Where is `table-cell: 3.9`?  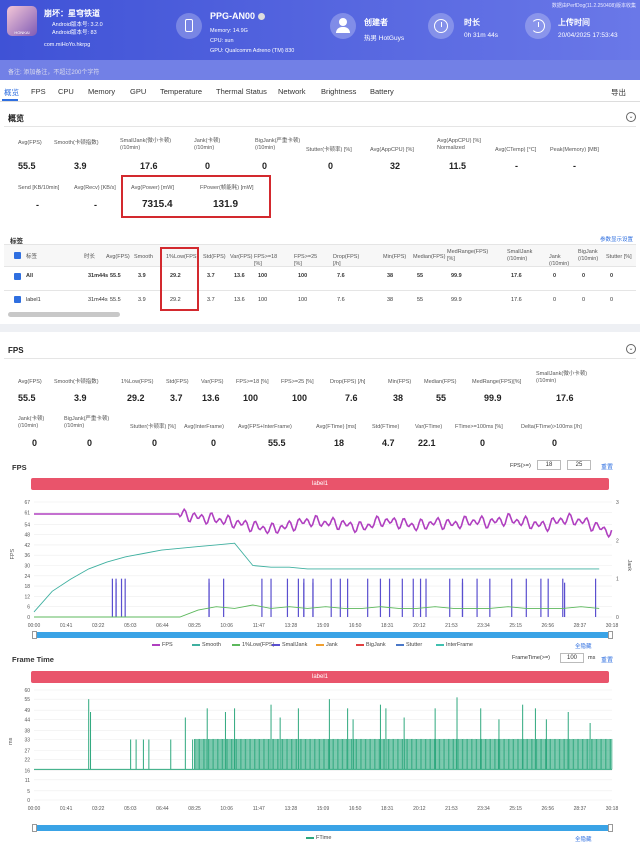 table-cell: 3.9 is located at coordinates (142, 276).